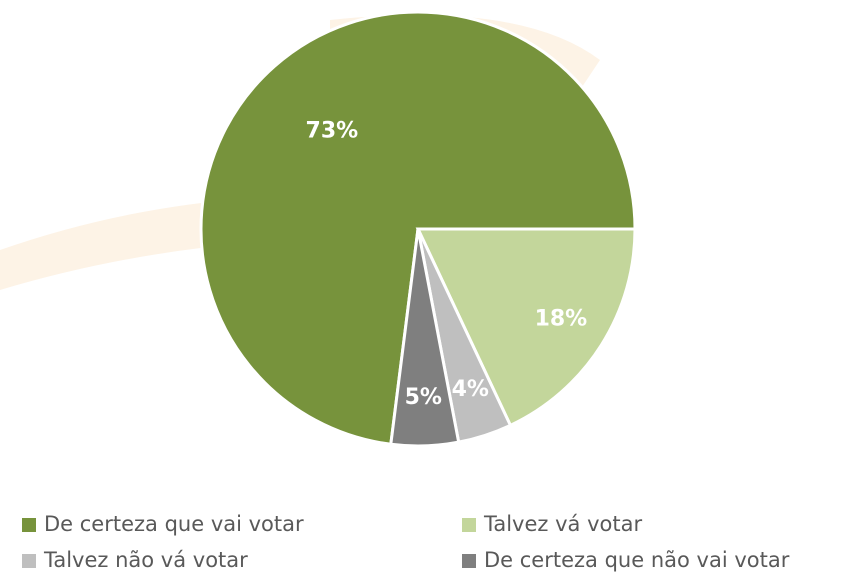  What do you see at coordinates (423, 397) in the screenshot?
I see `data-label: 5%` at bounding box center [423, 397].